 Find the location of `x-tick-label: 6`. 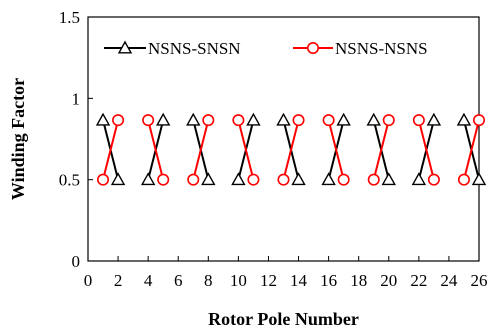

x-tick-label: 6 is located at coordinates (178, 280).